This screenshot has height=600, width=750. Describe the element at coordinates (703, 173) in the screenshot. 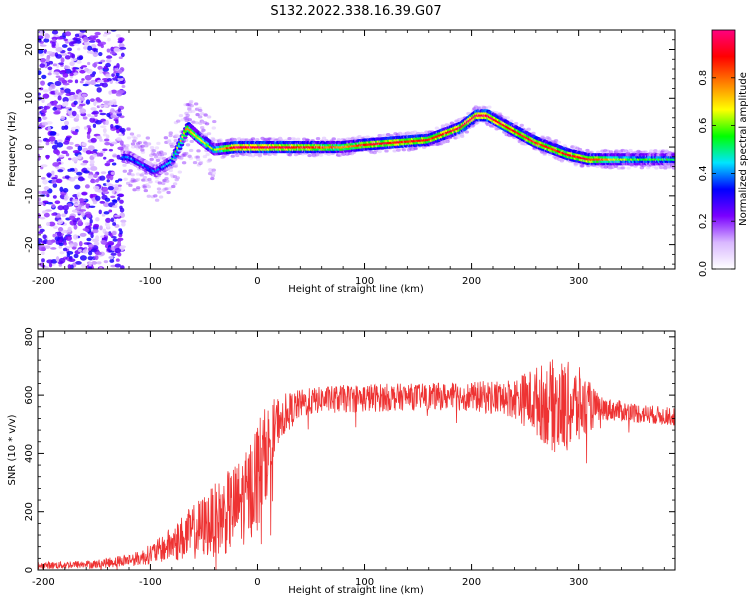

I see `colorbar-tick-label: 0.4` at that location.